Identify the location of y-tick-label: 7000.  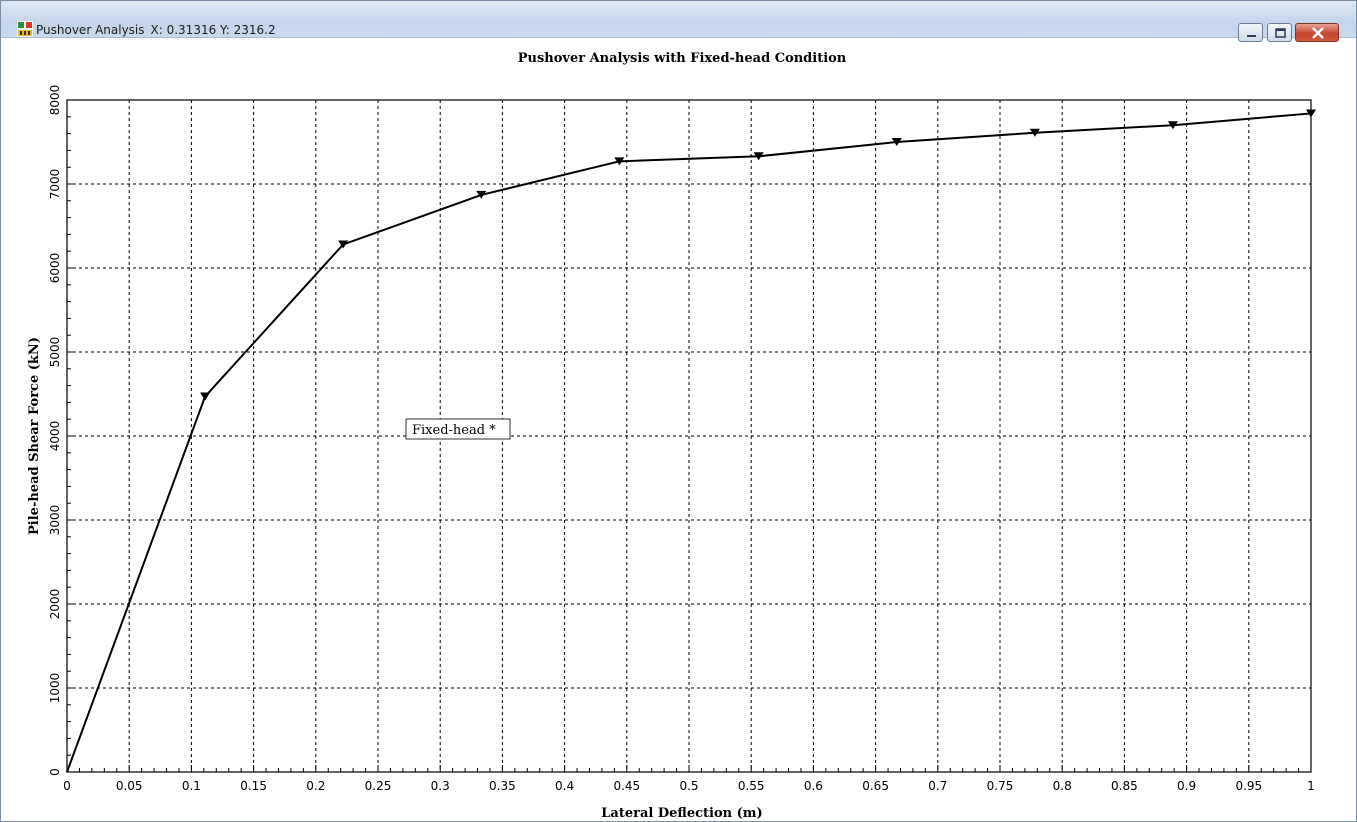
(55, 184).